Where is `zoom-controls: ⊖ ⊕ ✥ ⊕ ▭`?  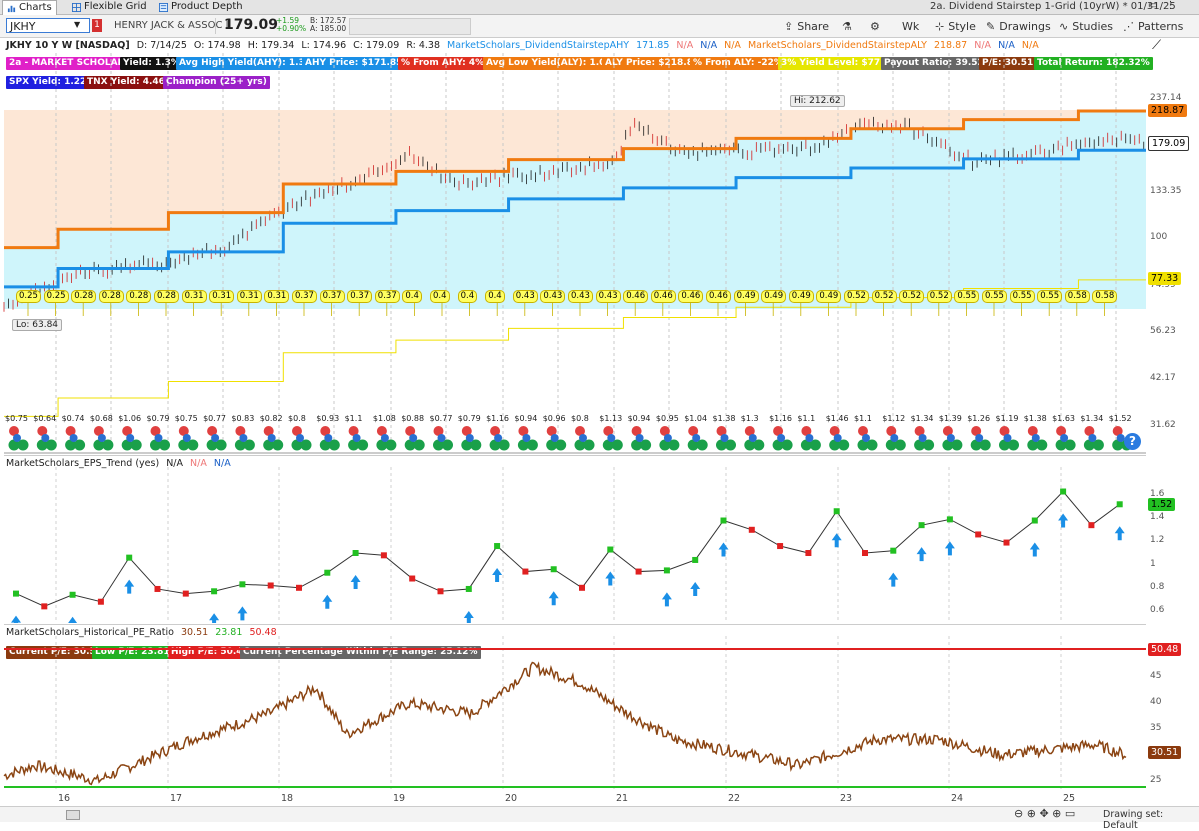 zoom-controls: ⊖ ⊕ ✥ ⊕ ▭ is located at coordinates (1044, 813).